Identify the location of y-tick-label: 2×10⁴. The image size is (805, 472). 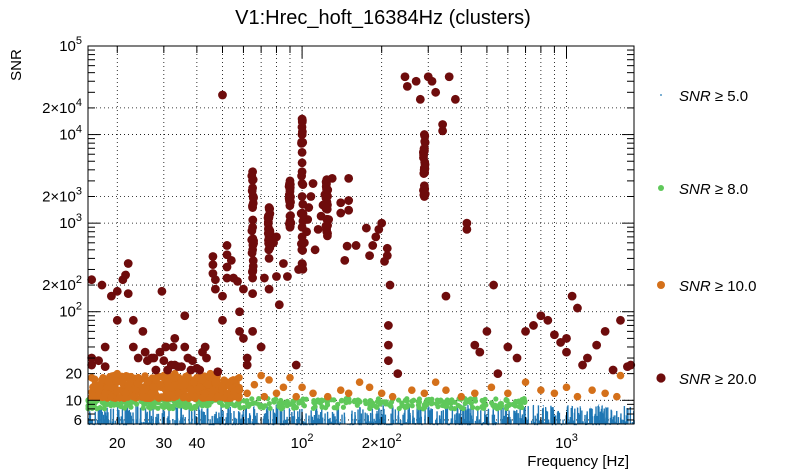
(62, 107).